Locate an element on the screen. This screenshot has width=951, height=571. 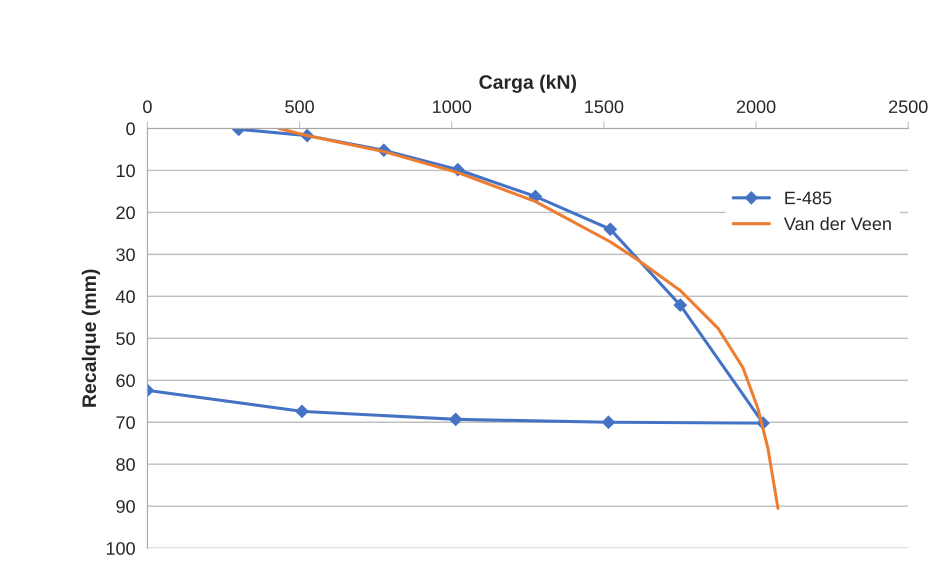
y-tick-label: 0 is located at coordinates (130, 129).